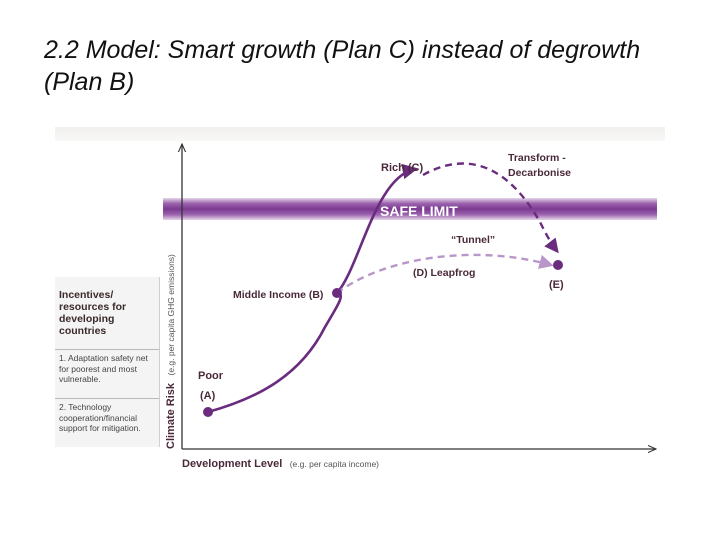  Describe the element at coordinates (334, 464) in the screenshot. I see `x-axis-label-note: (e.g. per capita income)` at that location.